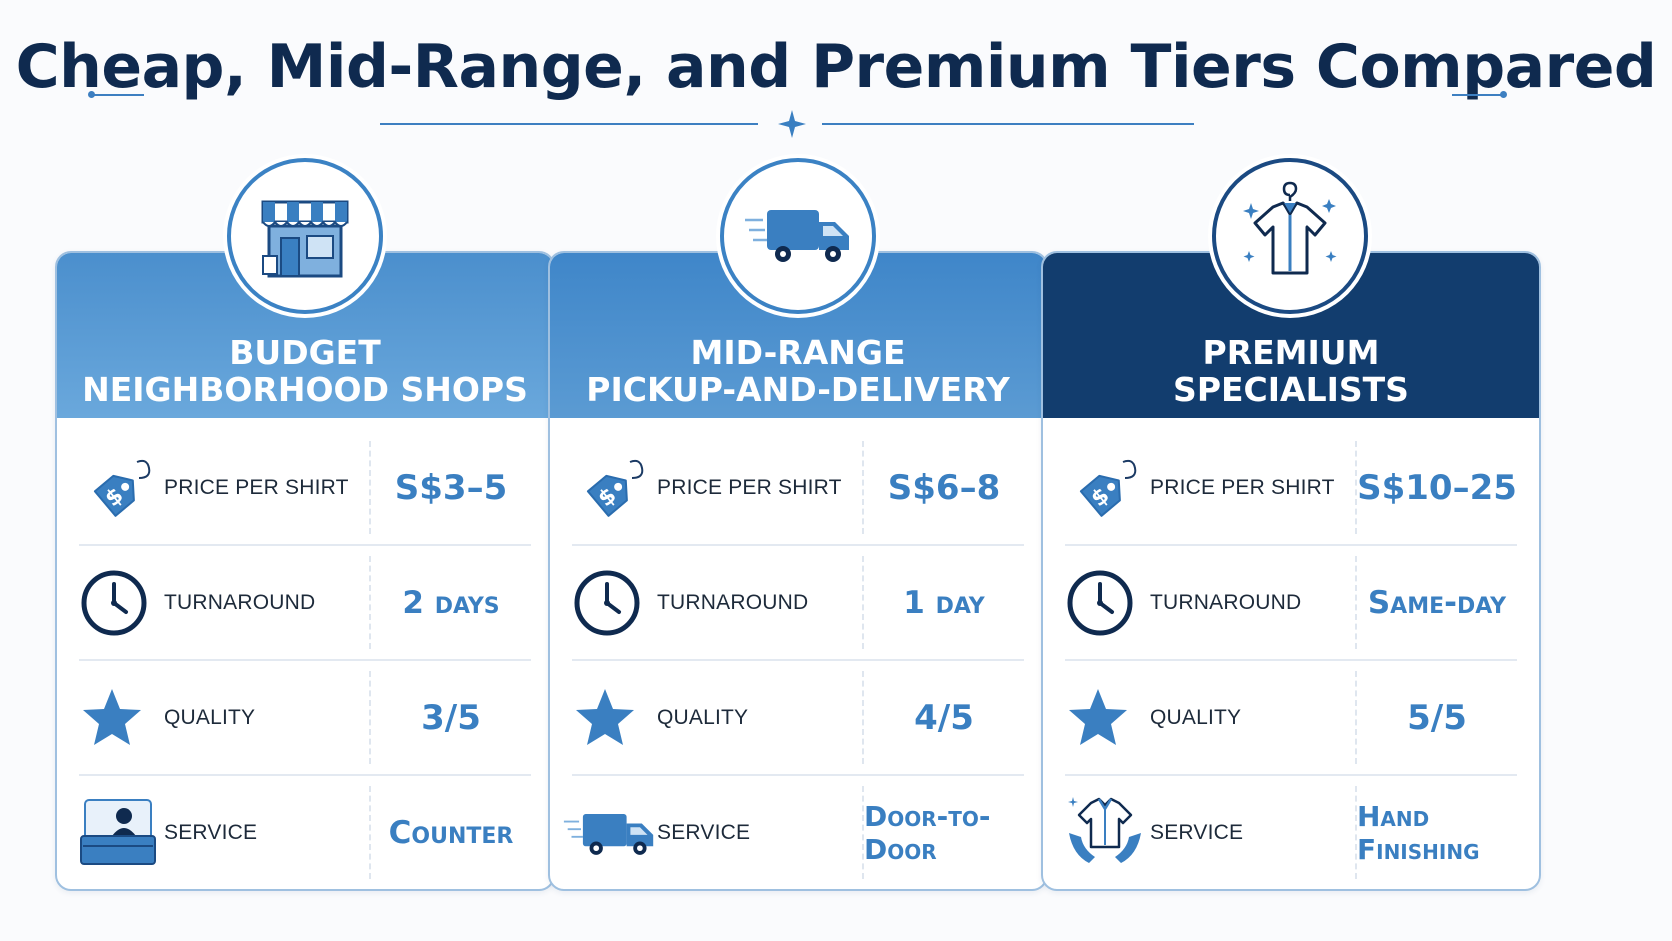  I want to click on row-price: $ Price per shirt S$10–25, so click(1291, 488).